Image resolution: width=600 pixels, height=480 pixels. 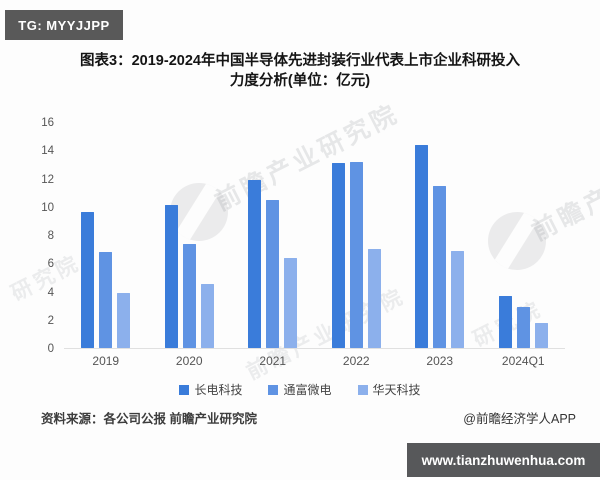 What do you see at coordinates (356, 254) in the screenshot?
I see `bar-通富微电-2022` at bounding box center [356, 254].